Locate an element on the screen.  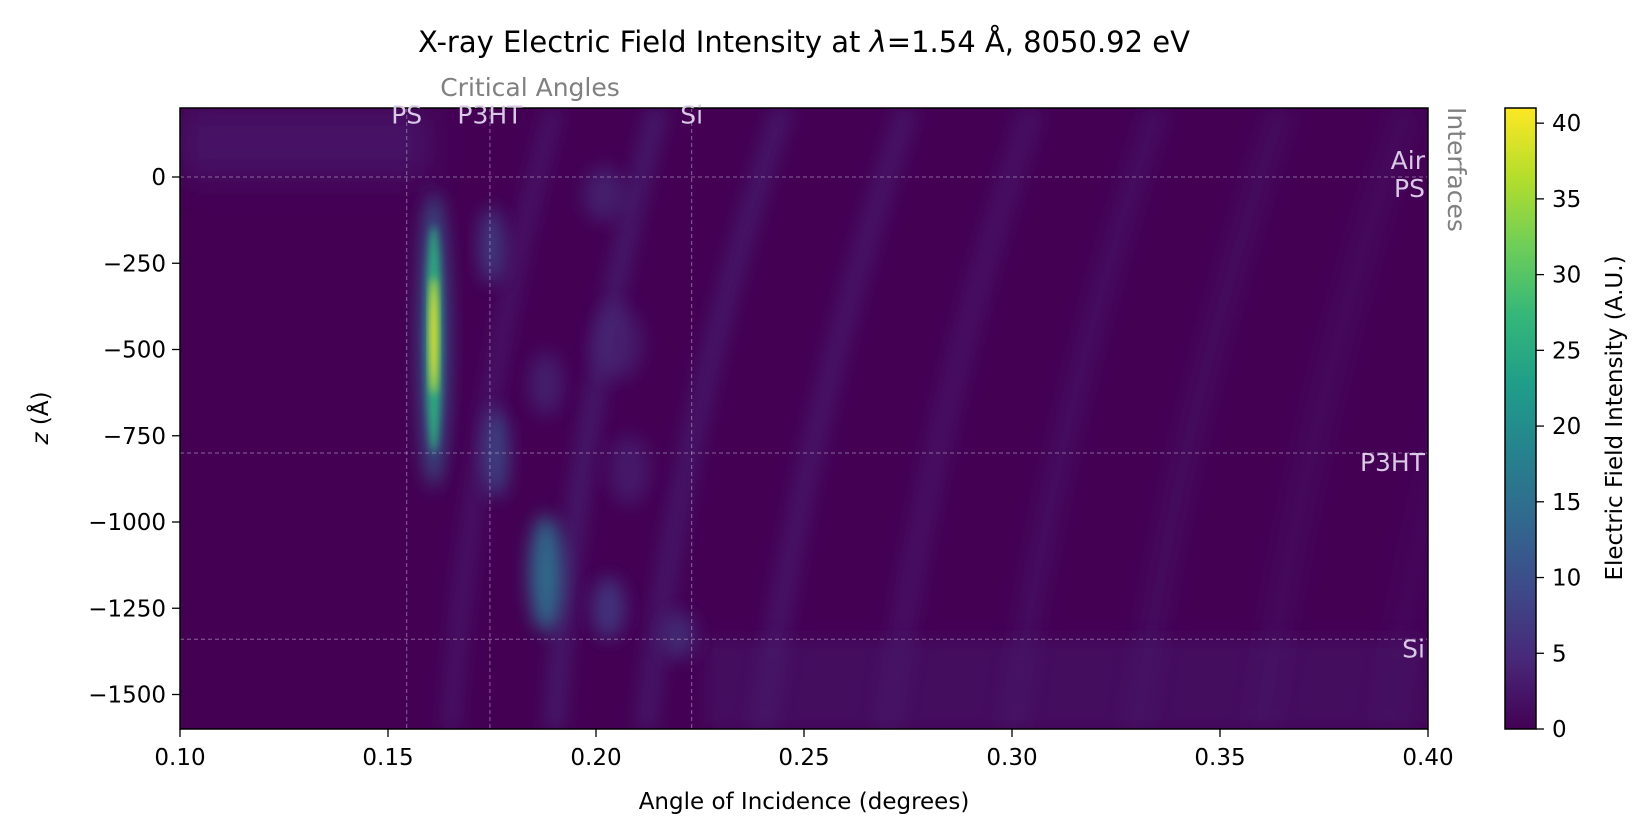
colorbar-tick-label: 35 is located at coordinates (1566, 200).